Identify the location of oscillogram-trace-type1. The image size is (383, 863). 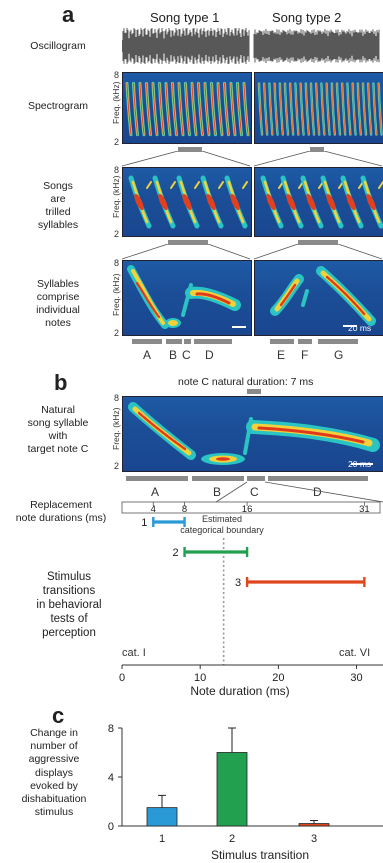
(186, 46).